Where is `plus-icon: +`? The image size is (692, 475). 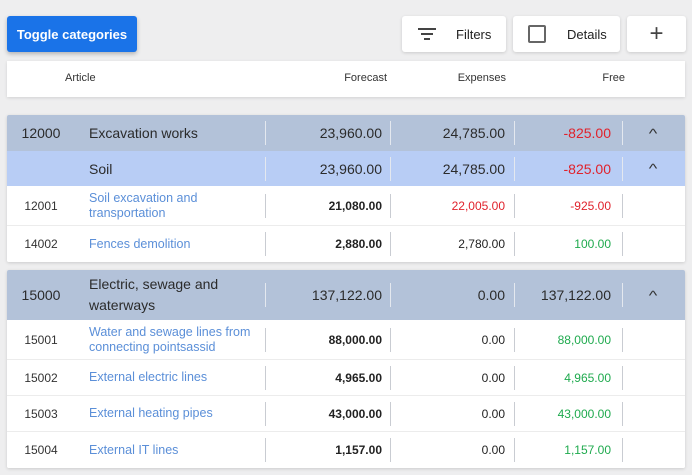
plus-icon: + is located at coordinates (656, 33).